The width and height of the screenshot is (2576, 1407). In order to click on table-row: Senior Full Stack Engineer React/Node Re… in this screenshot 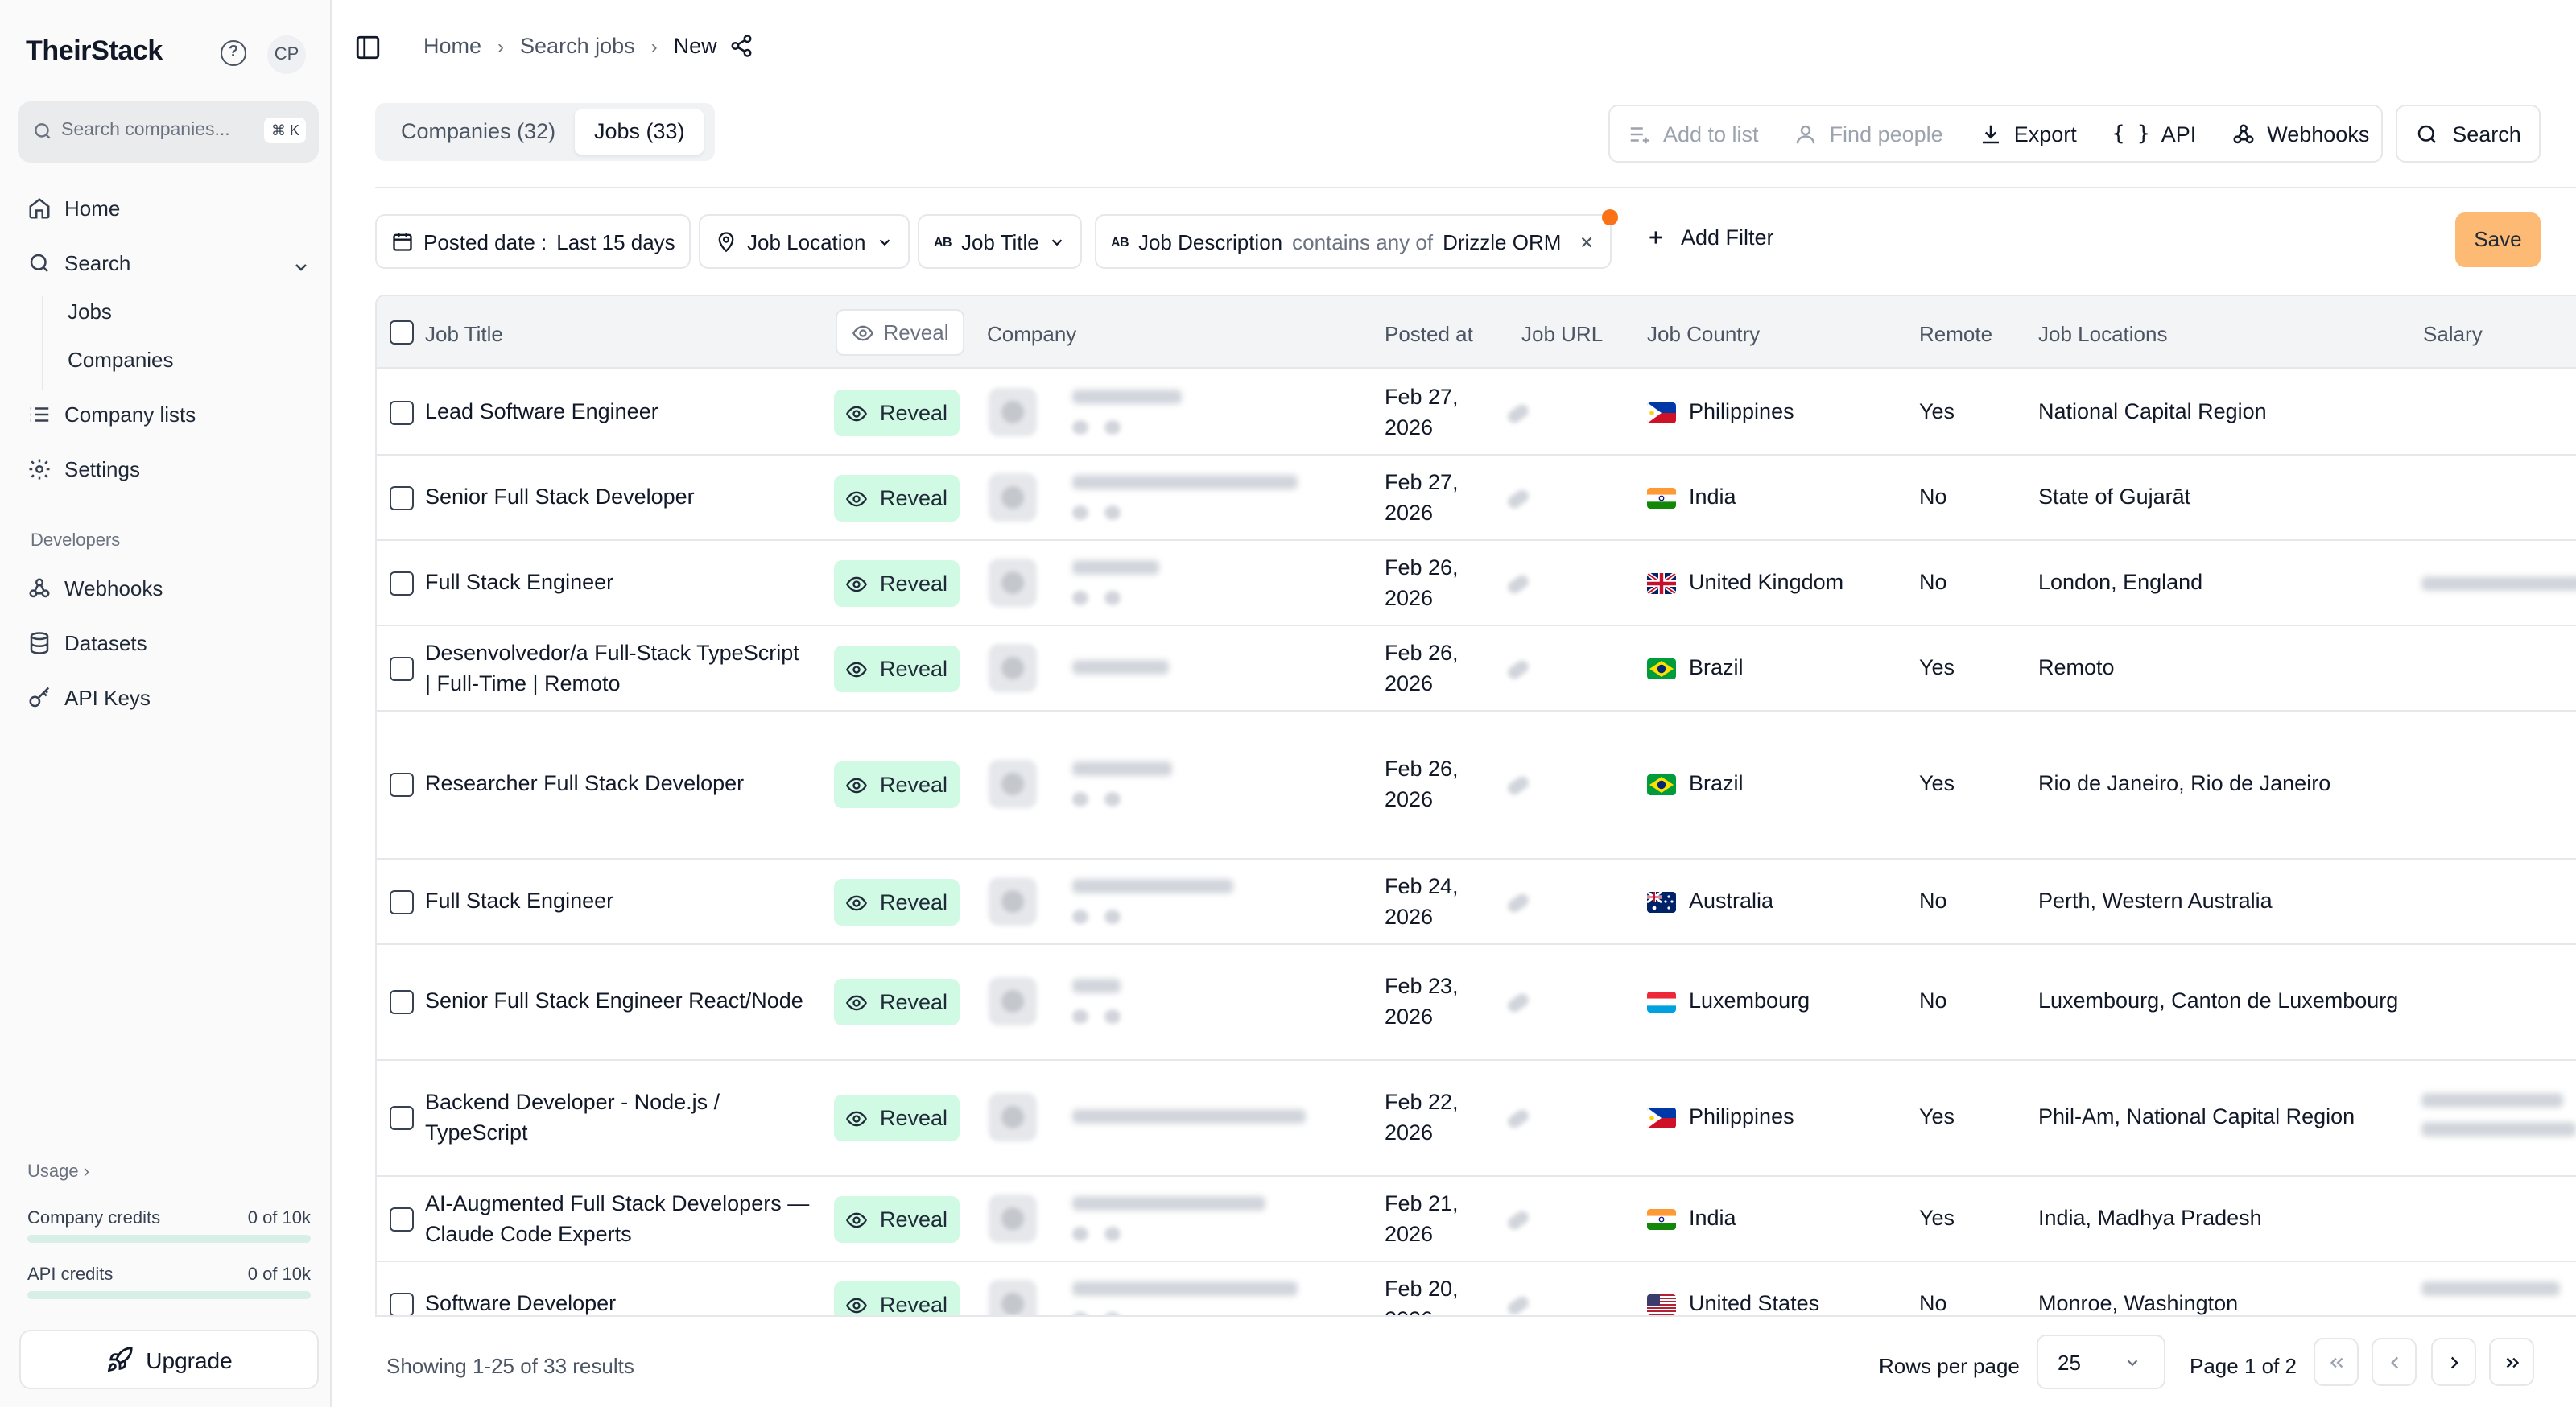, I will do `click(1476, 1003)`.